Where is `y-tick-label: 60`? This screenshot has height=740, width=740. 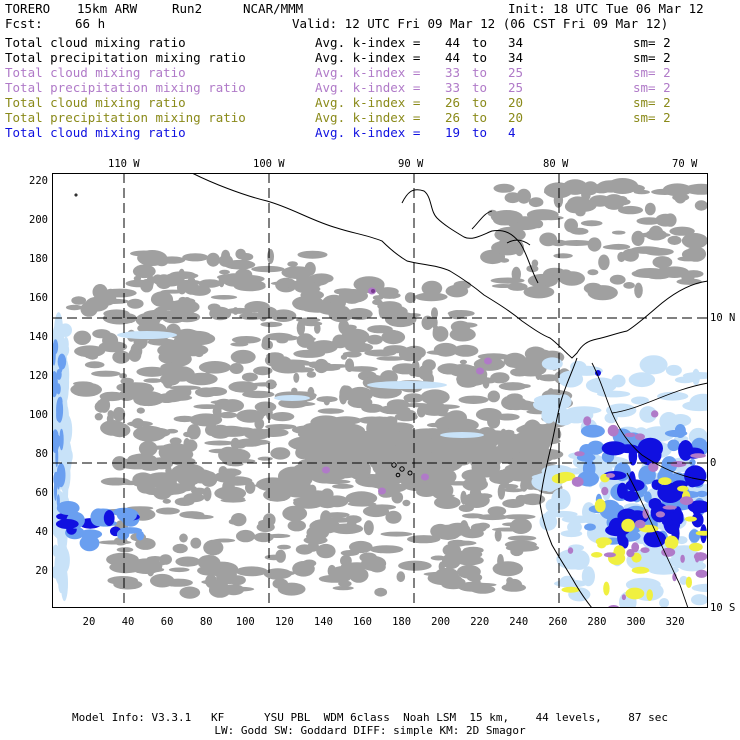
y-tick-label: 60 is located at coordinates (41, 493).